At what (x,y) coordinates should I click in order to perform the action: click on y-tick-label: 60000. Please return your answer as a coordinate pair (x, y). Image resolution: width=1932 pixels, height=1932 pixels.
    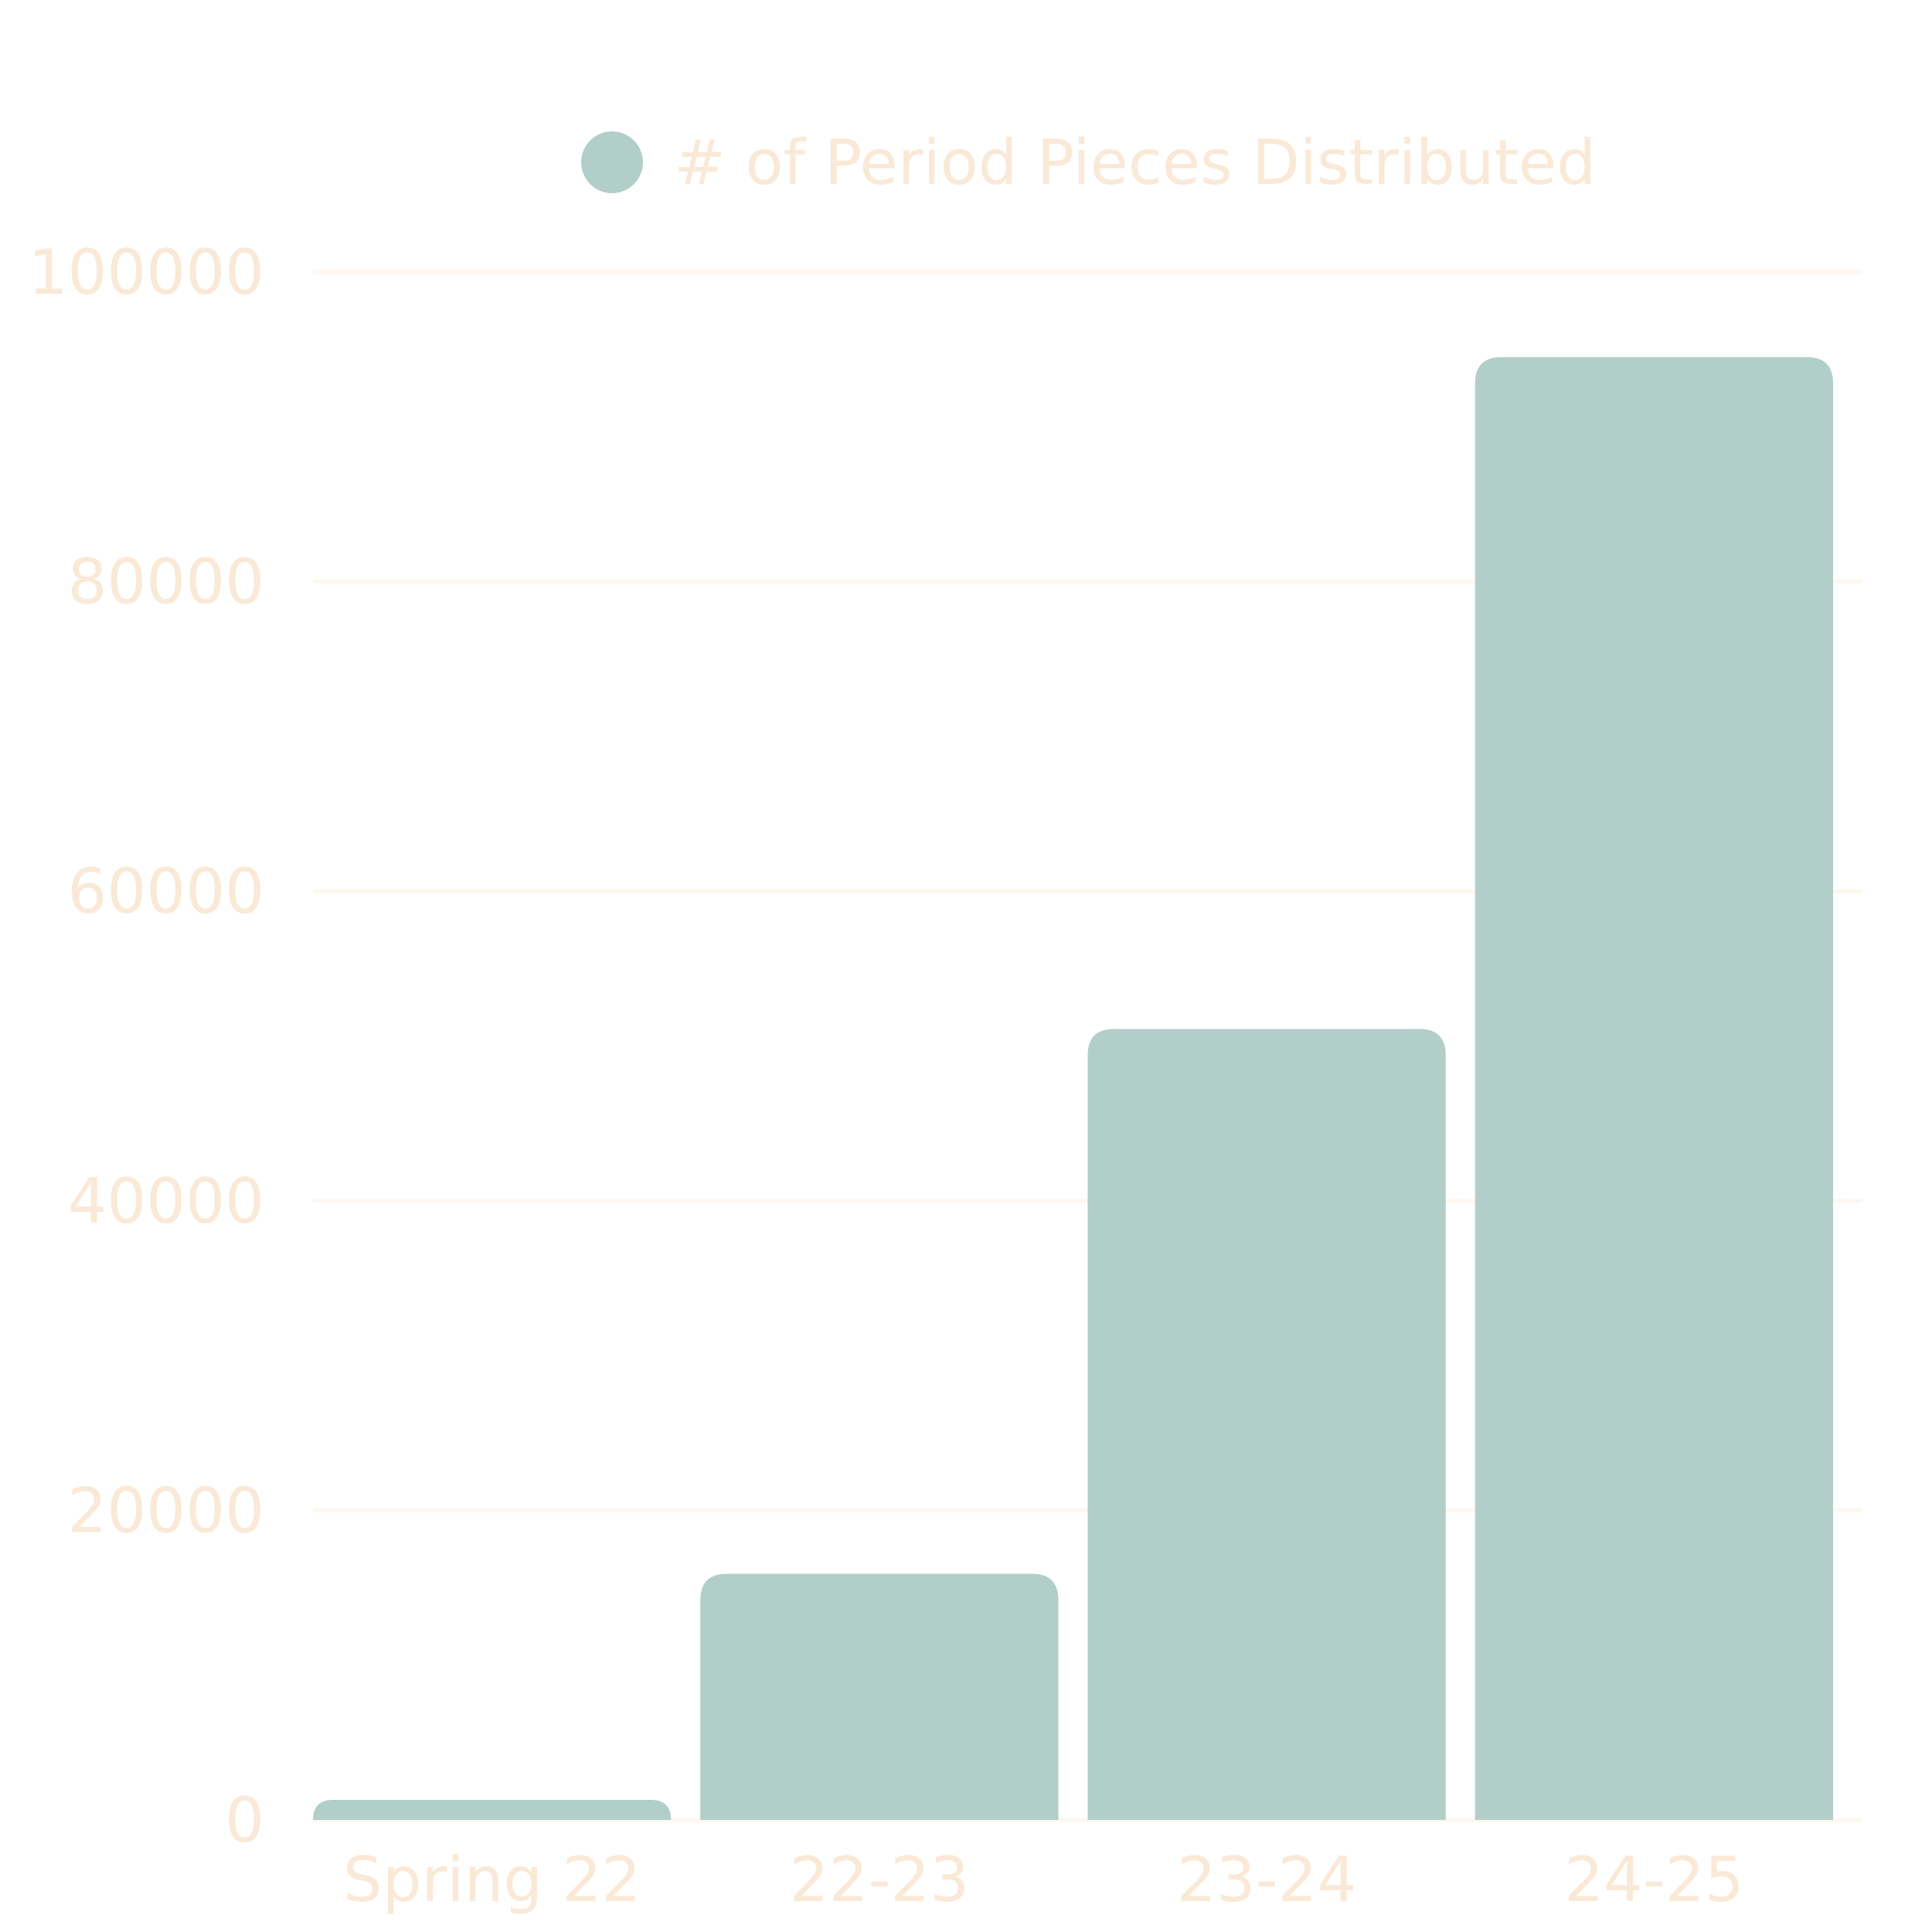
    Looking at the image, I should click on (167, 891).